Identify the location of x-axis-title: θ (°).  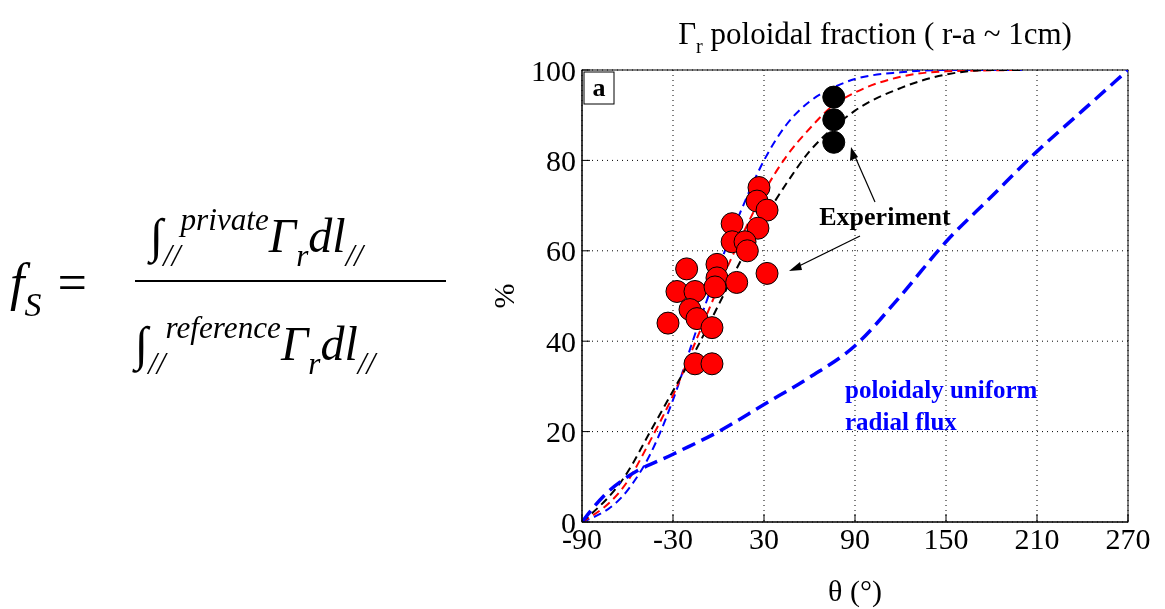
(855, 591).